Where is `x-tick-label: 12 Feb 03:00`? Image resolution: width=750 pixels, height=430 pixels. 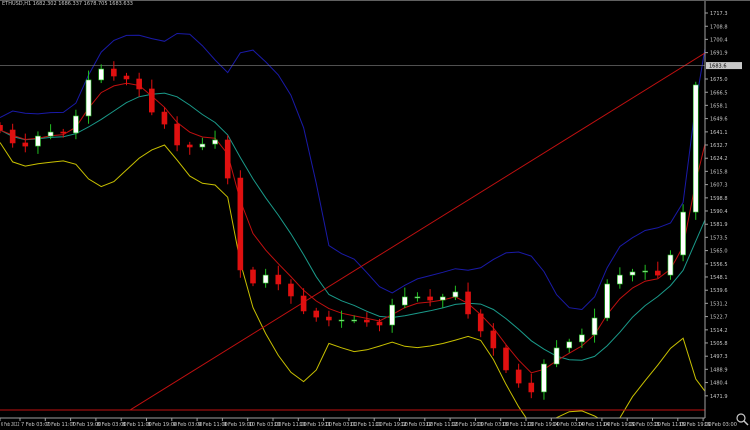 x-tick-label: 12 Feb 03:00 is located at coordinates (417, 425).